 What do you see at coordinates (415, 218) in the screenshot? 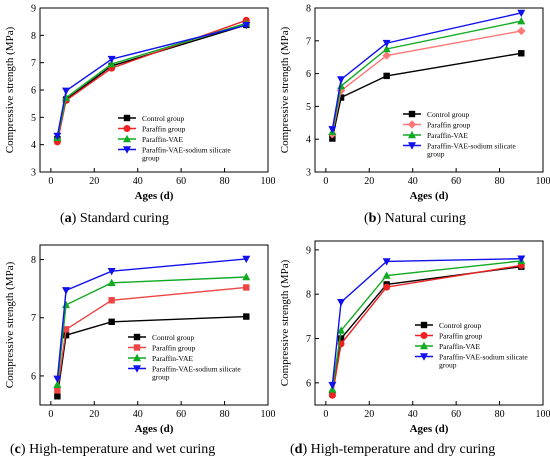
I see `caption-b: (b) Natural curing` at bounding box center [415, 218].